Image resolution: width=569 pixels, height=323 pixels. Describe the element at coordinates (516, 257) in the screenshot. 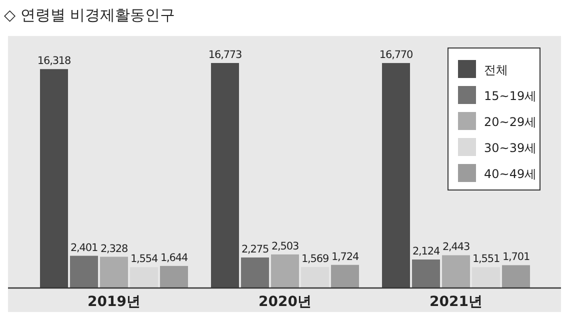

I see `data-label: 1,701` at that location.